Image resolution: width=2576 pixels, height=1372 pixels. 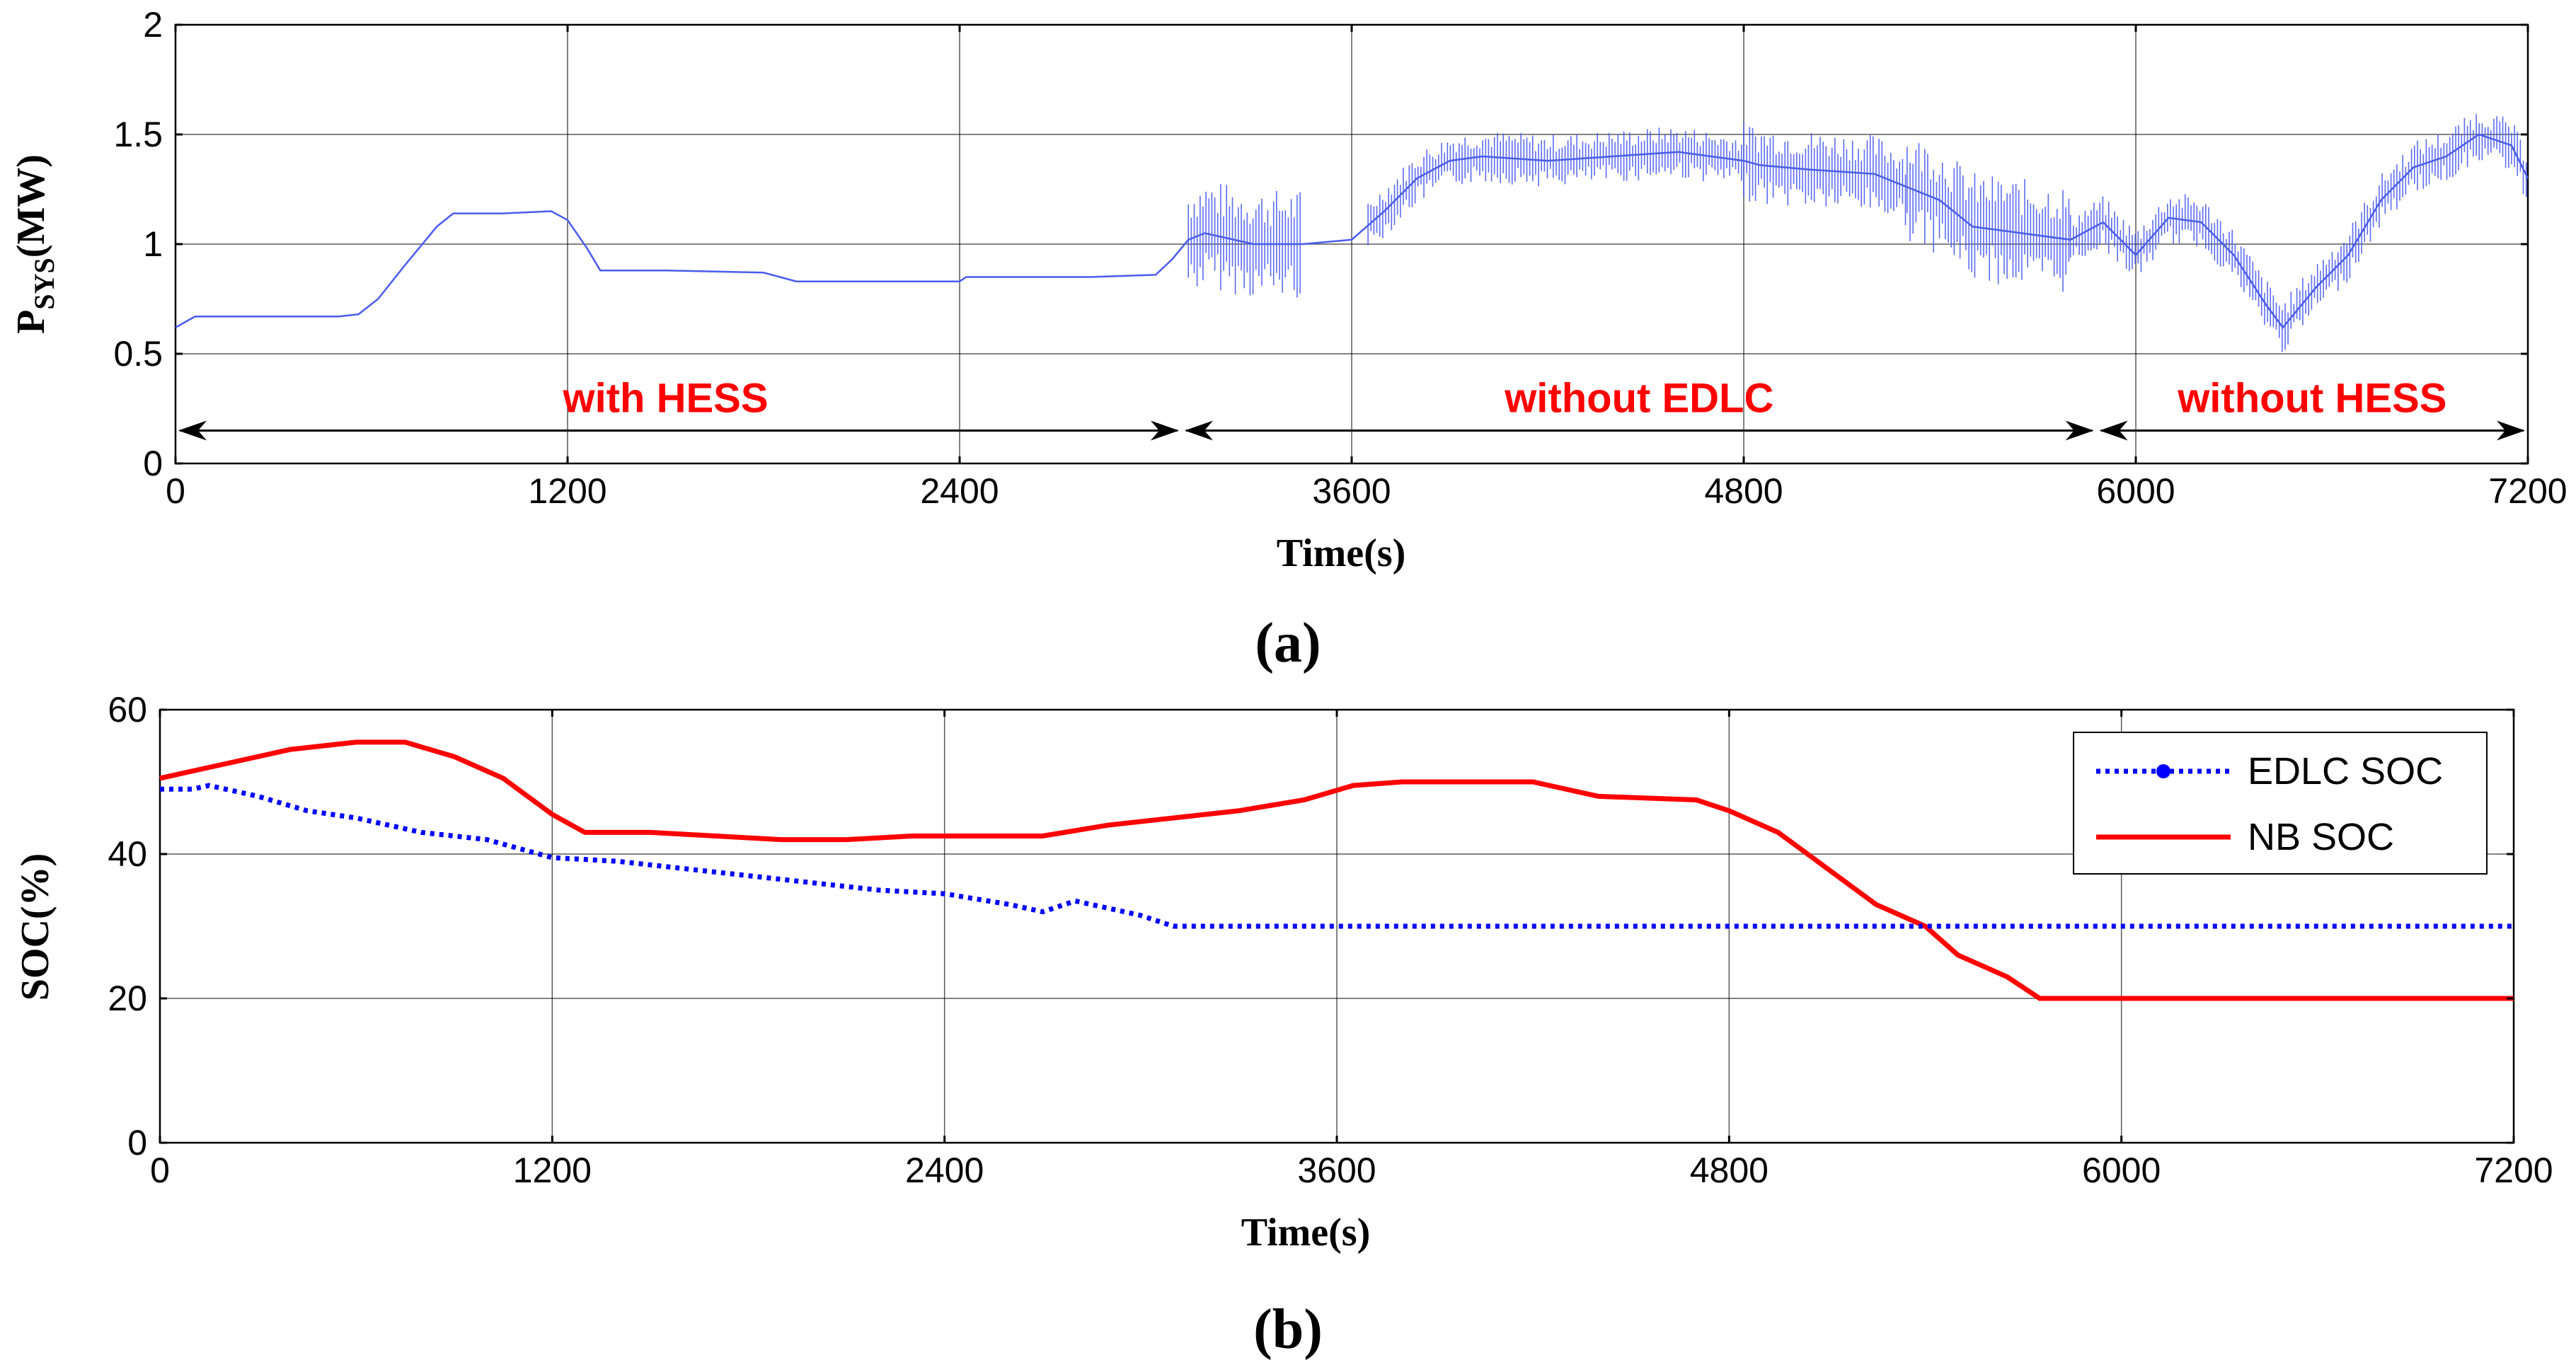 I want to click on panel-a-region-arrows: with HESS without EDLC without HESS, so click(x=1351, y=408).